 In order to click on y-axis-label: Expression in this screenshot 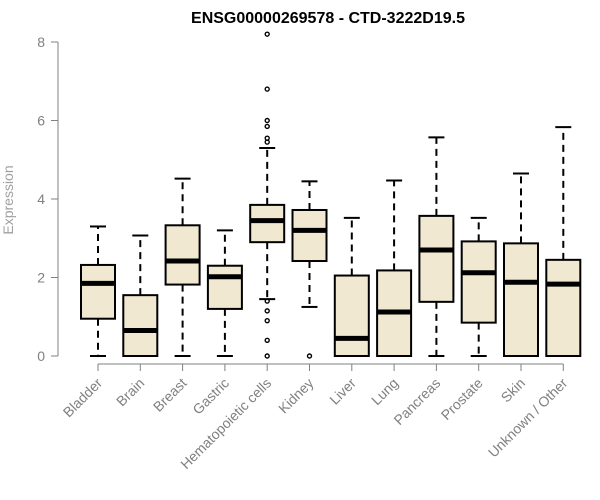, I will do `click(8, 199)`.